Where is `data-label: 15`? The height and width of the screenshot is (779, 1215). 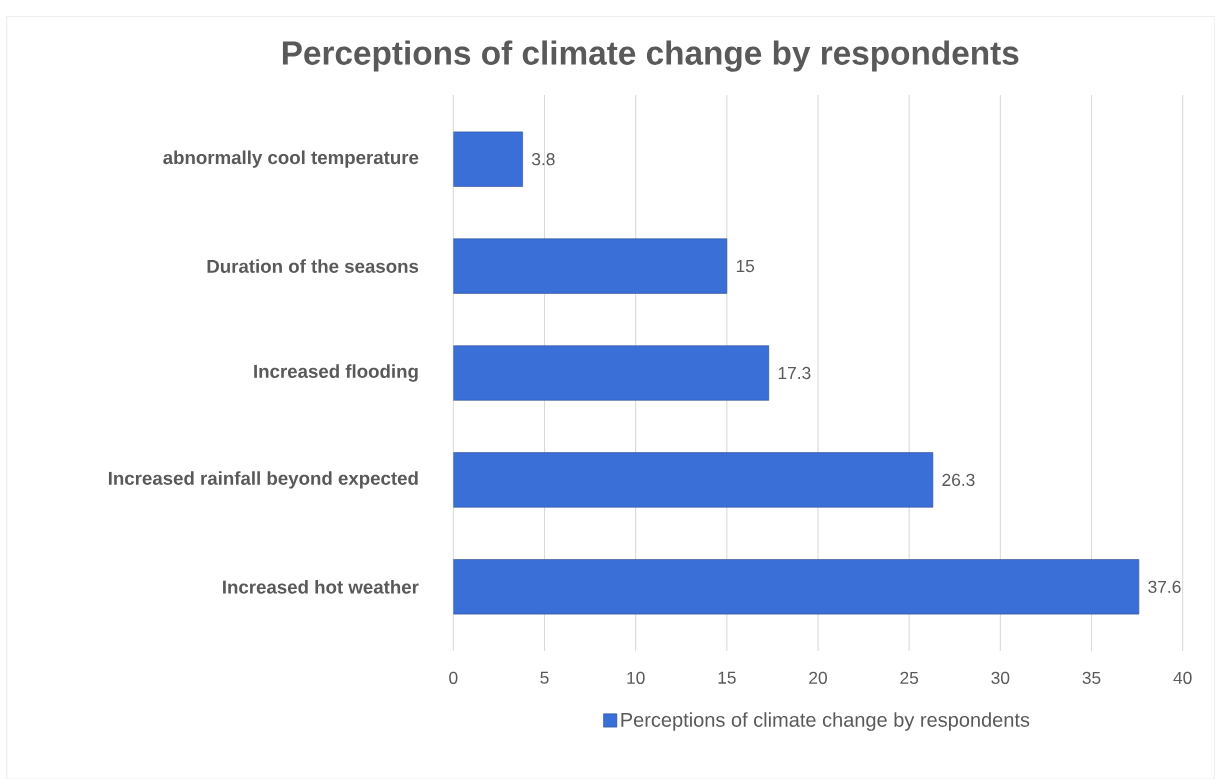 data-label: 15 is located at coordinates (745, 265).